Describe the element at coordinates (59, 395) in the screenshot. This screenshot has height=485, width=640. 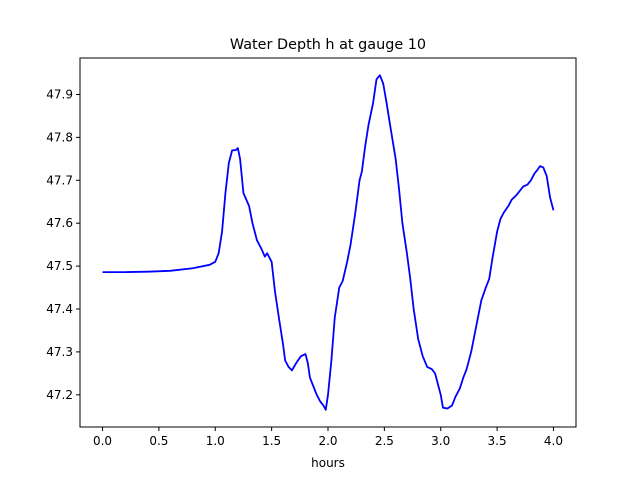
I see `y-tick-label: 47.2` at that location.